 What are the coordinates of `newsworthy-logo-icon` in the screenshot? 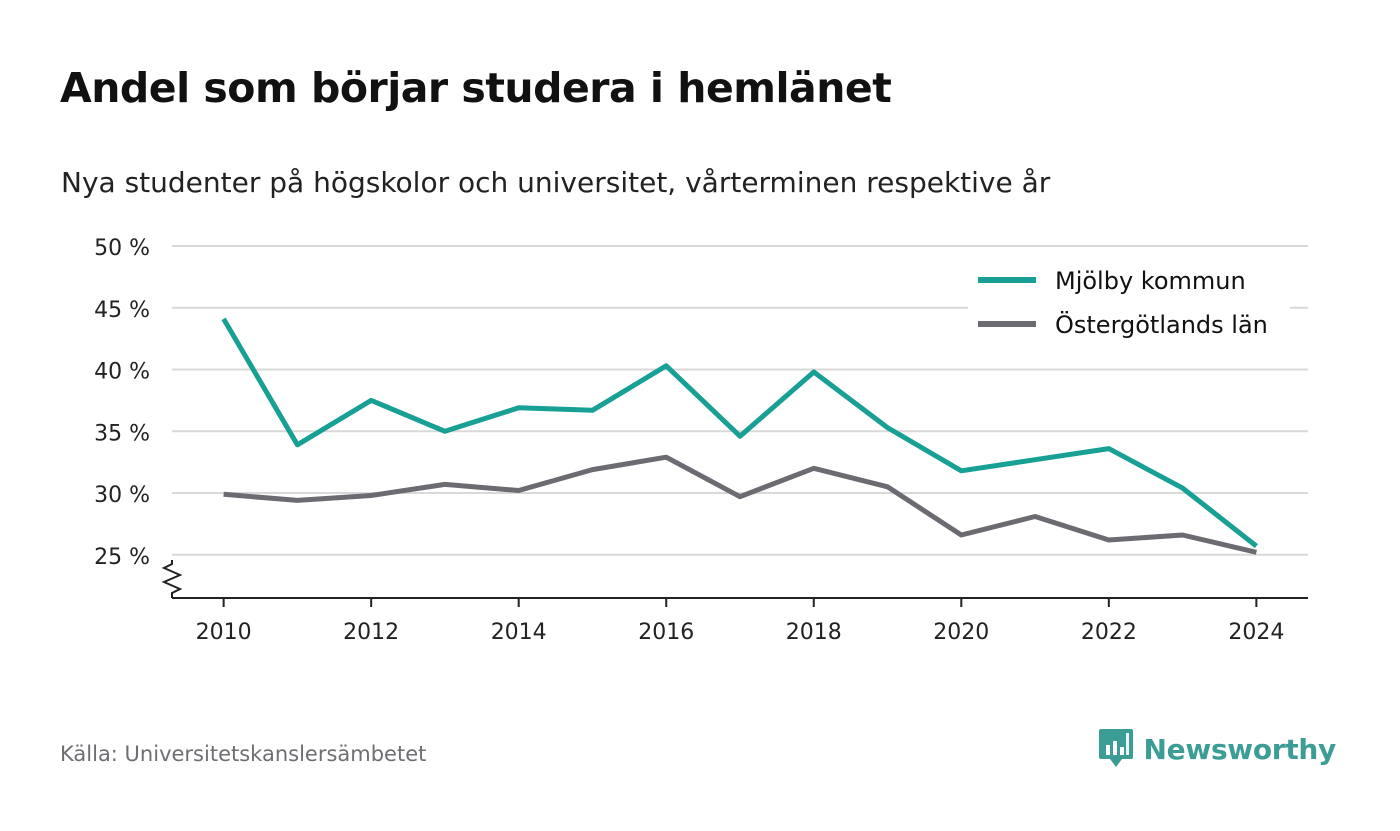 It's located at (1115, 748).